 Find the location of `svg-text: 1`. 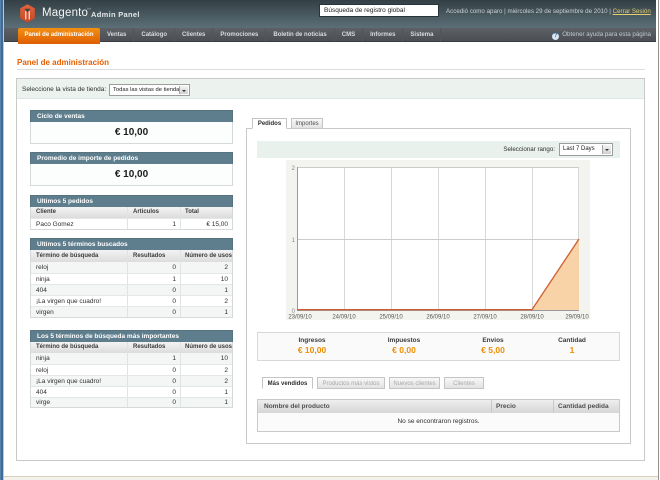

svg-text: 1 is located at coordinates (294, 241).